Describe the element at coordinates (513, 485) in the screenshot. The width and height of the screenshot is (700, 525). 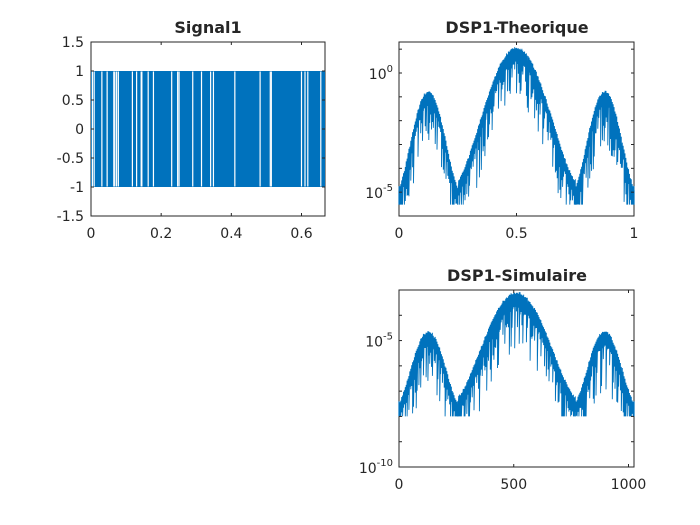
I see `x-tick-label: 500` at that location.